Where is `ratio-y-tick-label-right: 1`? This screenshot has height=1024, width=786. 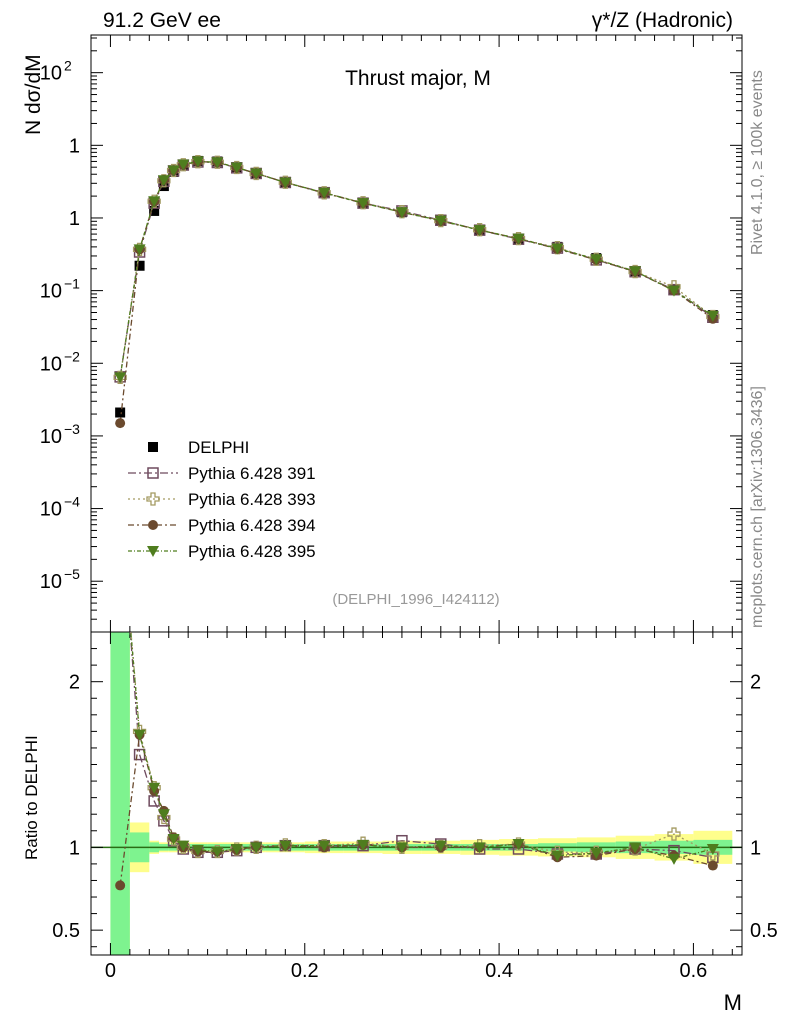
ratio-y-tick-label-right: 1 is located at coordinates (755, 848).